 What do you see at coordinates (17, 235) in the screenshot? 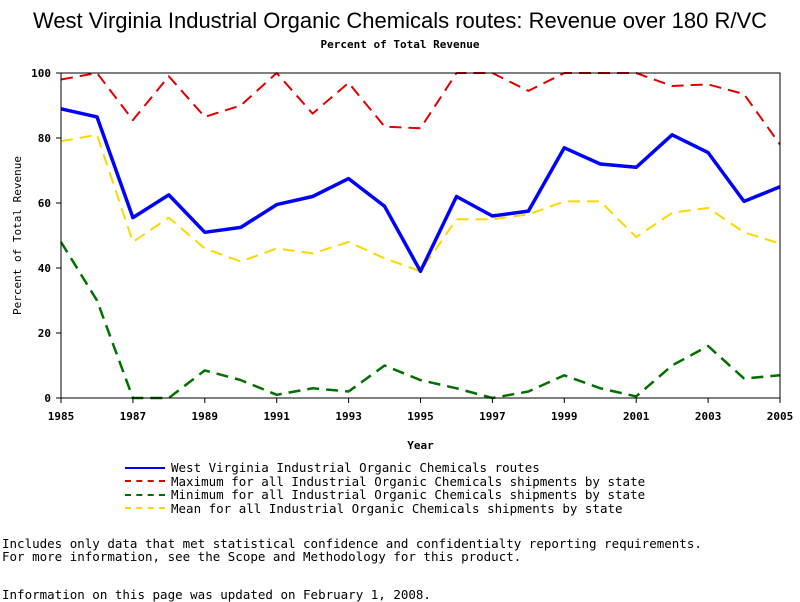
I see `y-axis-label: Percent of Total Revenue` at bounding box center [17, 235].